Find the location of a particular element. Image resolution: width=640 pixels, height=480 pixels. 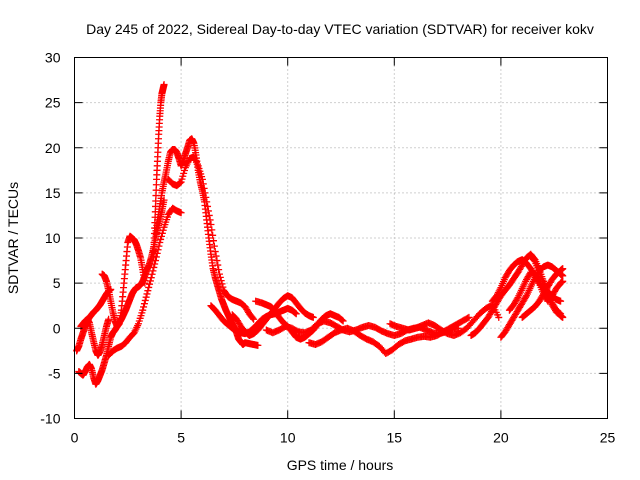

y-tick-label: 30 is located at coordinates (53, 58).